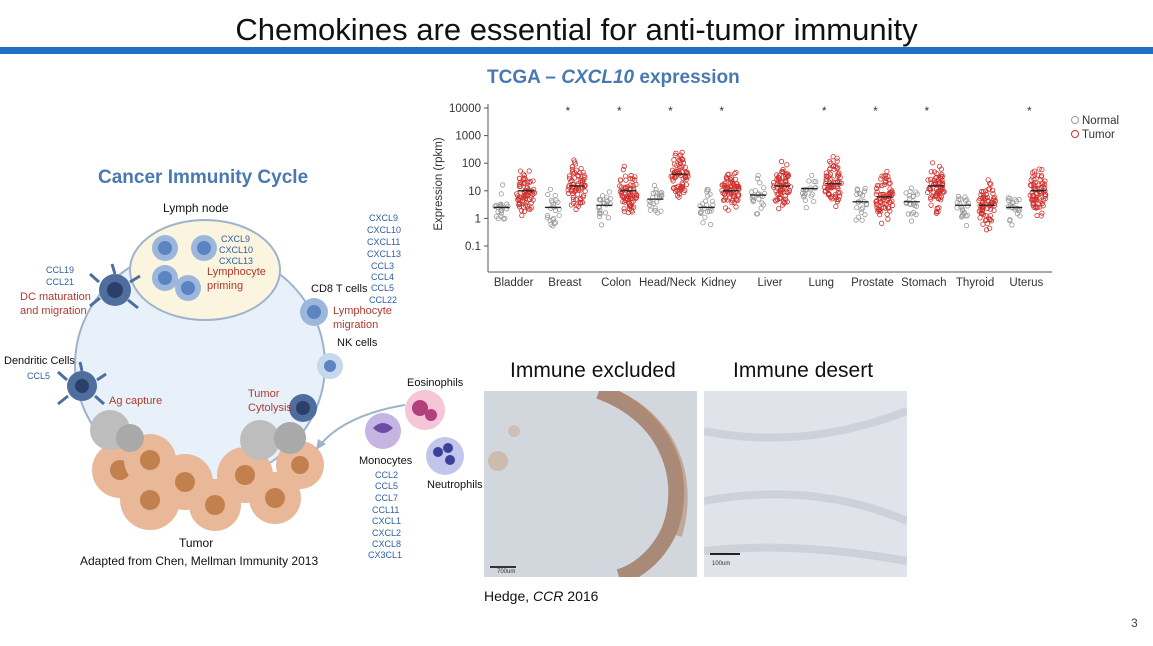 The width and height of the screenshot is (1153, 646). Describe the element at coordinates (236, 272) in the screenshot. I see `lymphocyte-priming-1: Lymphocyte` at that location.